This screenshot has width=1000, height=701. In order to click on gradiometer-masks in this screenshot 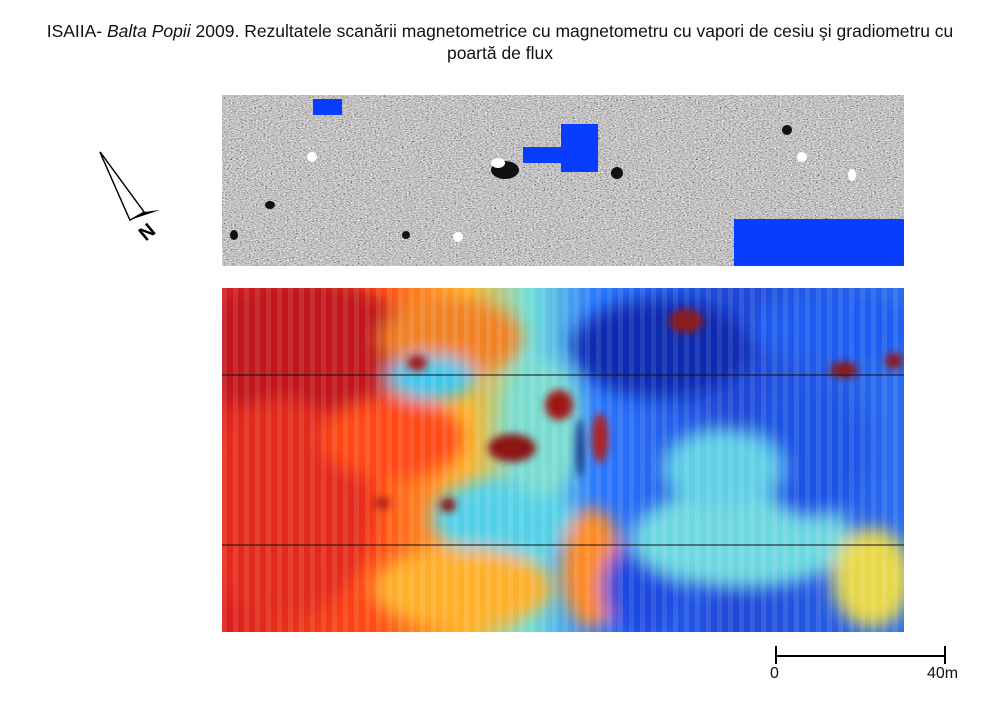, I will do `click(608, 182)`.